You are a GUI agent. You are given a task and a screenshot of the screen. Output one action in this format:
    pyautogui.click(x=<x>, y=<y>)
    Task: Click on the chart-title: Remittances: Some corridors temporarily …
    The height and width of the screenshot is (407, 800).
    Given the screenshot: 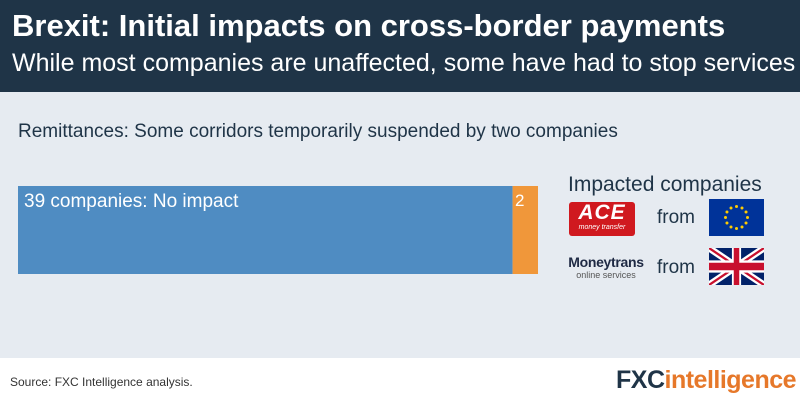 What is the action you would take?
    pyautogui.click(x=318, y=131)
    